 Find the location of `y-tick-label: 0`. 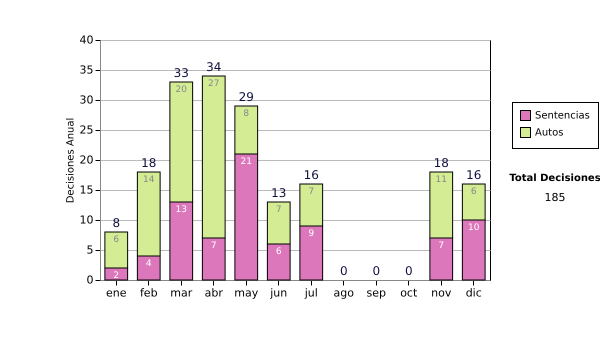

y-tick-label: 0 is located at coordinates (90, 280).